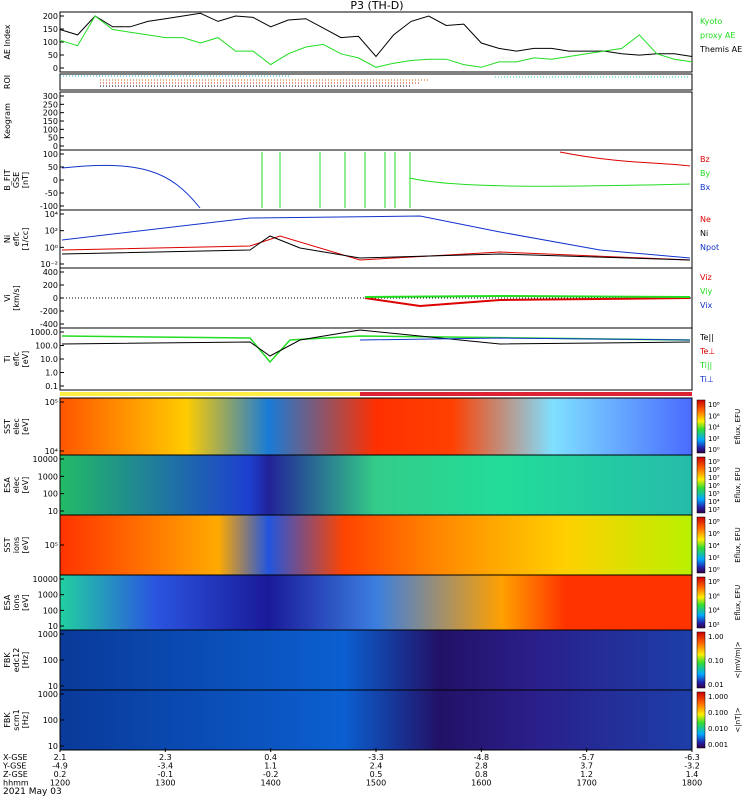 The image size is (750, 800). Describe the element at coordinates (7, 720) in the screenshot. I see `y-axis-label: FBK` at that location.